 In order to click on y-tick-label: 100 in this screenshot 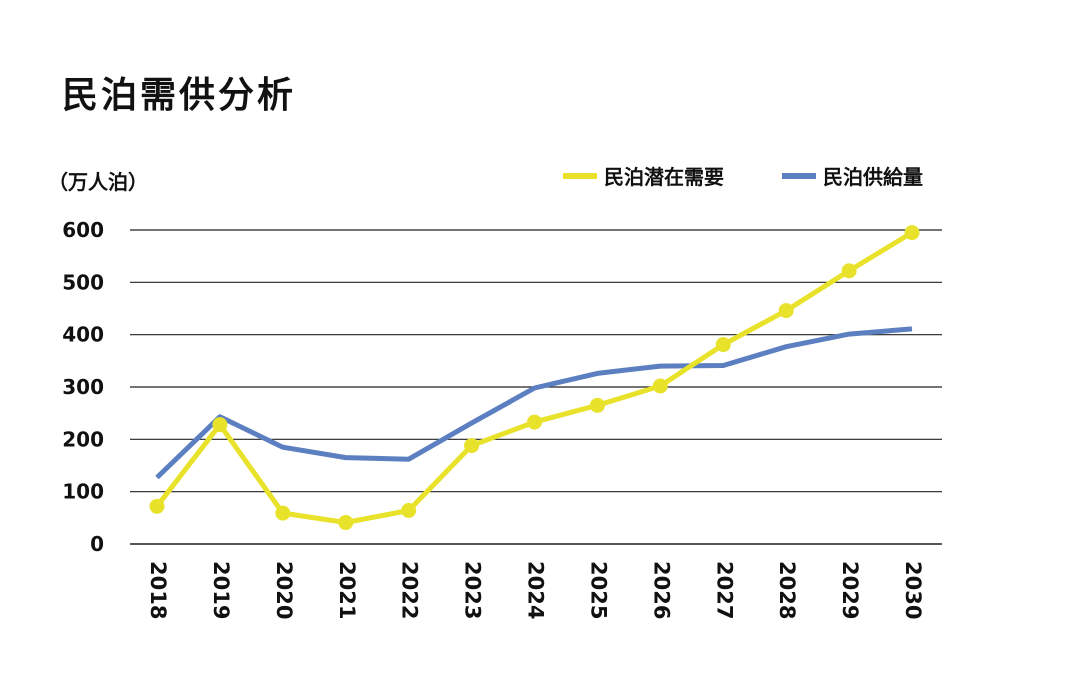, I will do `click(83, 492)`.